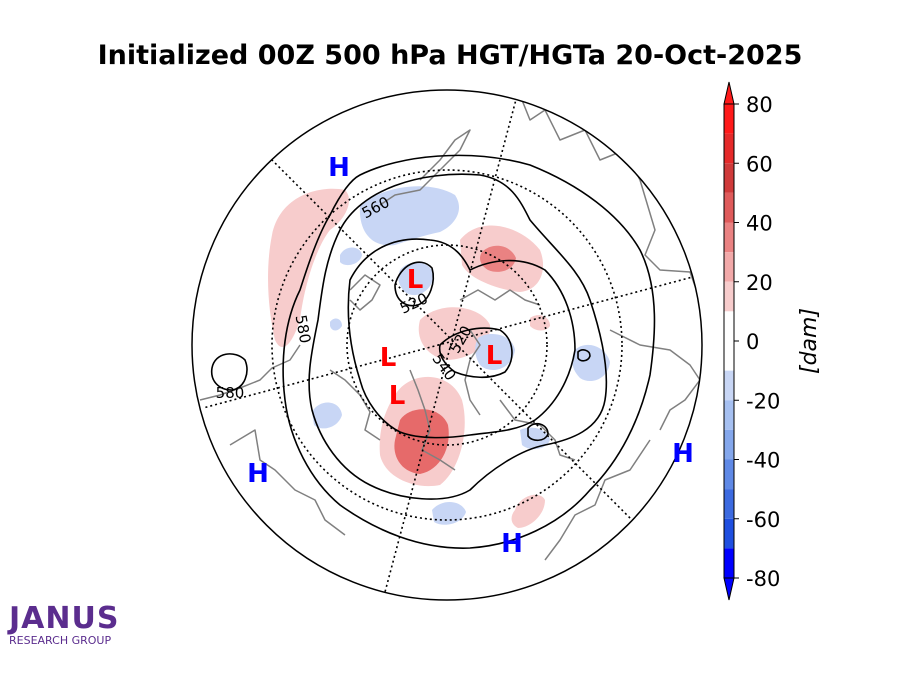  What do you see at coordinates (809, 341) in the screenshot?
I see `colorbar-unit-label: [dam]` at bounding box center [809, 341].